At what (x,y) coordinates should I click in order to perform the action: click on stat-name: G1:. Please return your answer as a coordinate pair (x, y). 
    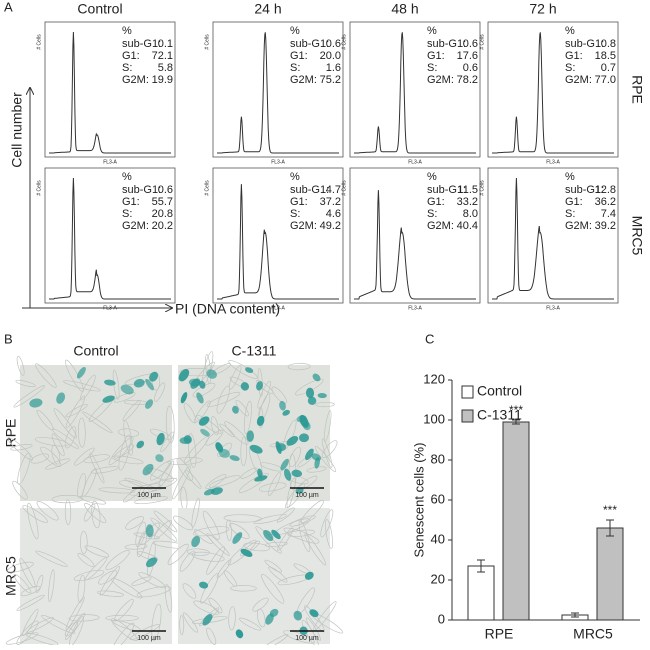
    Looking at the image, I should click on (574, 202).